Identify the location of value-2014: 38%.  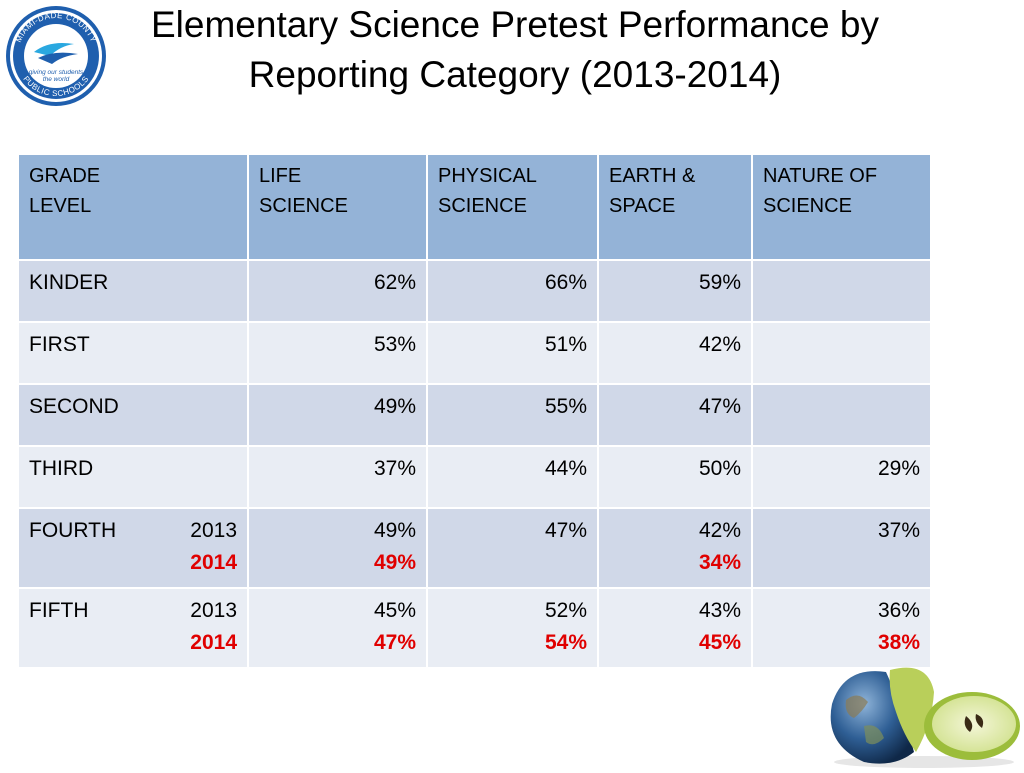
(898, 642).